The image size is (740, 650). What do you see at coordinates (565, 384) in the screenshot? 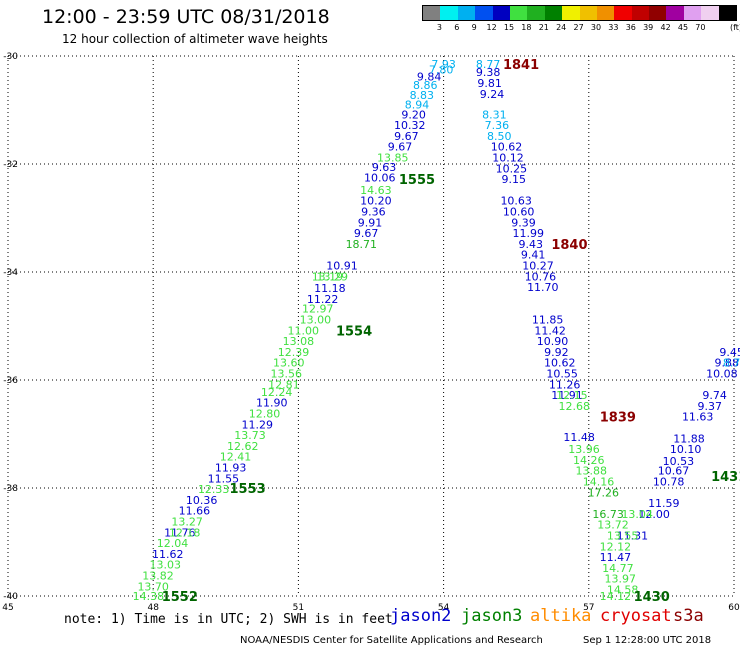
I see `data-point-jason2: 11.26` at bounding box center [565, 384].